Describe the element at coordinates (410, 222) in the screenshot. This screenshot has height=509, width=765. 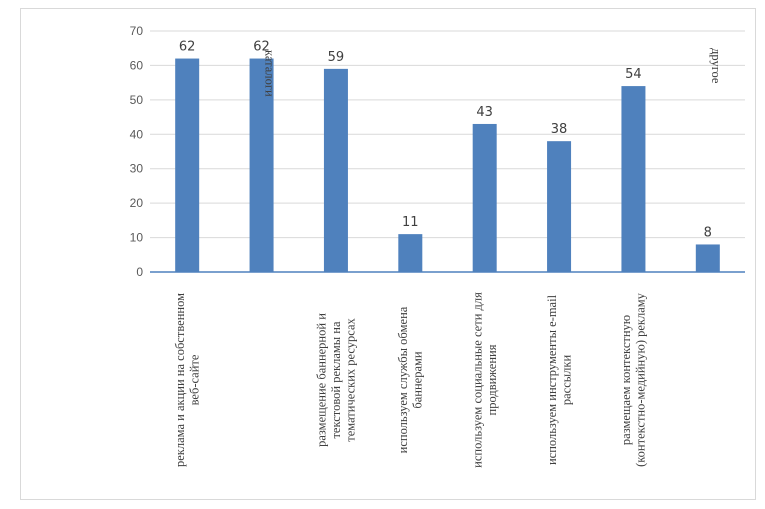
I see `data-label: 11` at that location.